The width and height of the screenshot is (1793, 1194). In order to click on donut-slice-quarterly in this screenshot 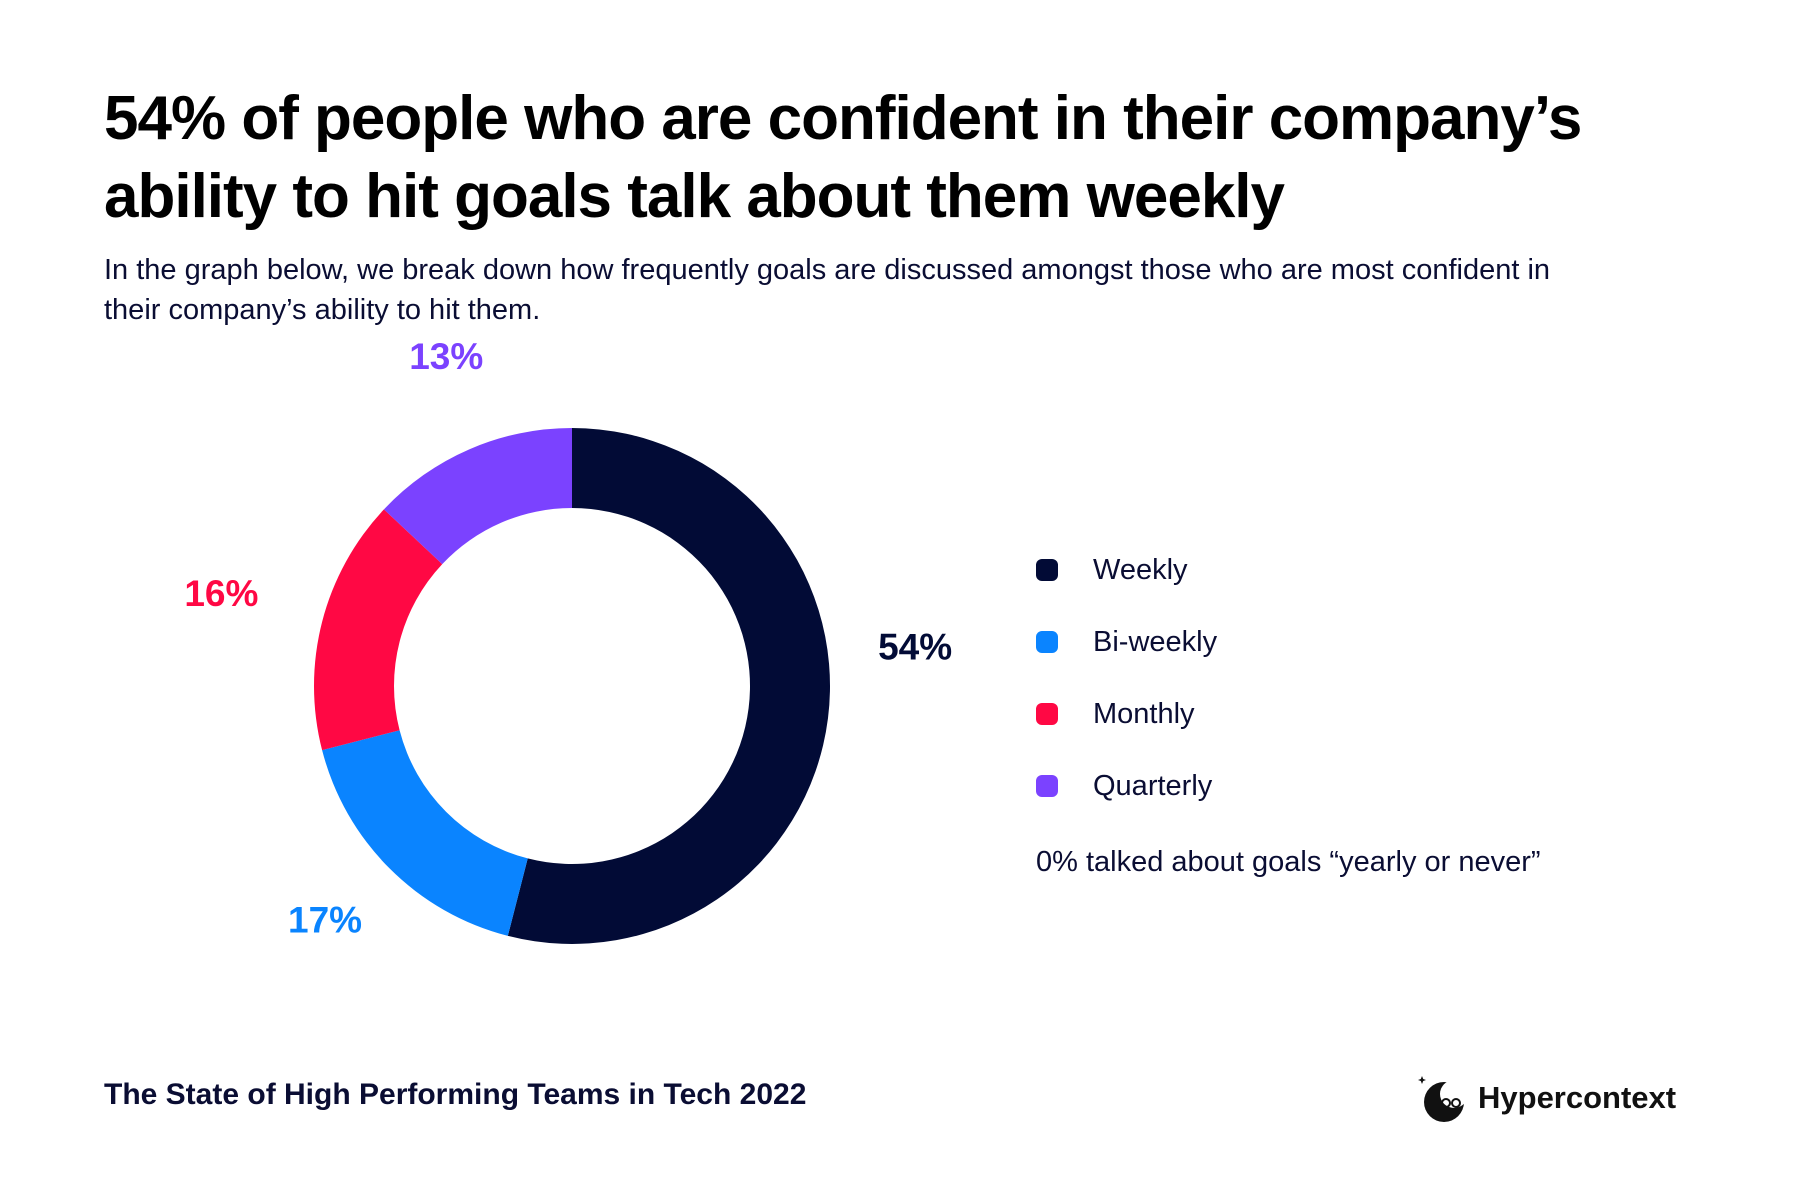, I will do `click(477, 496)`.